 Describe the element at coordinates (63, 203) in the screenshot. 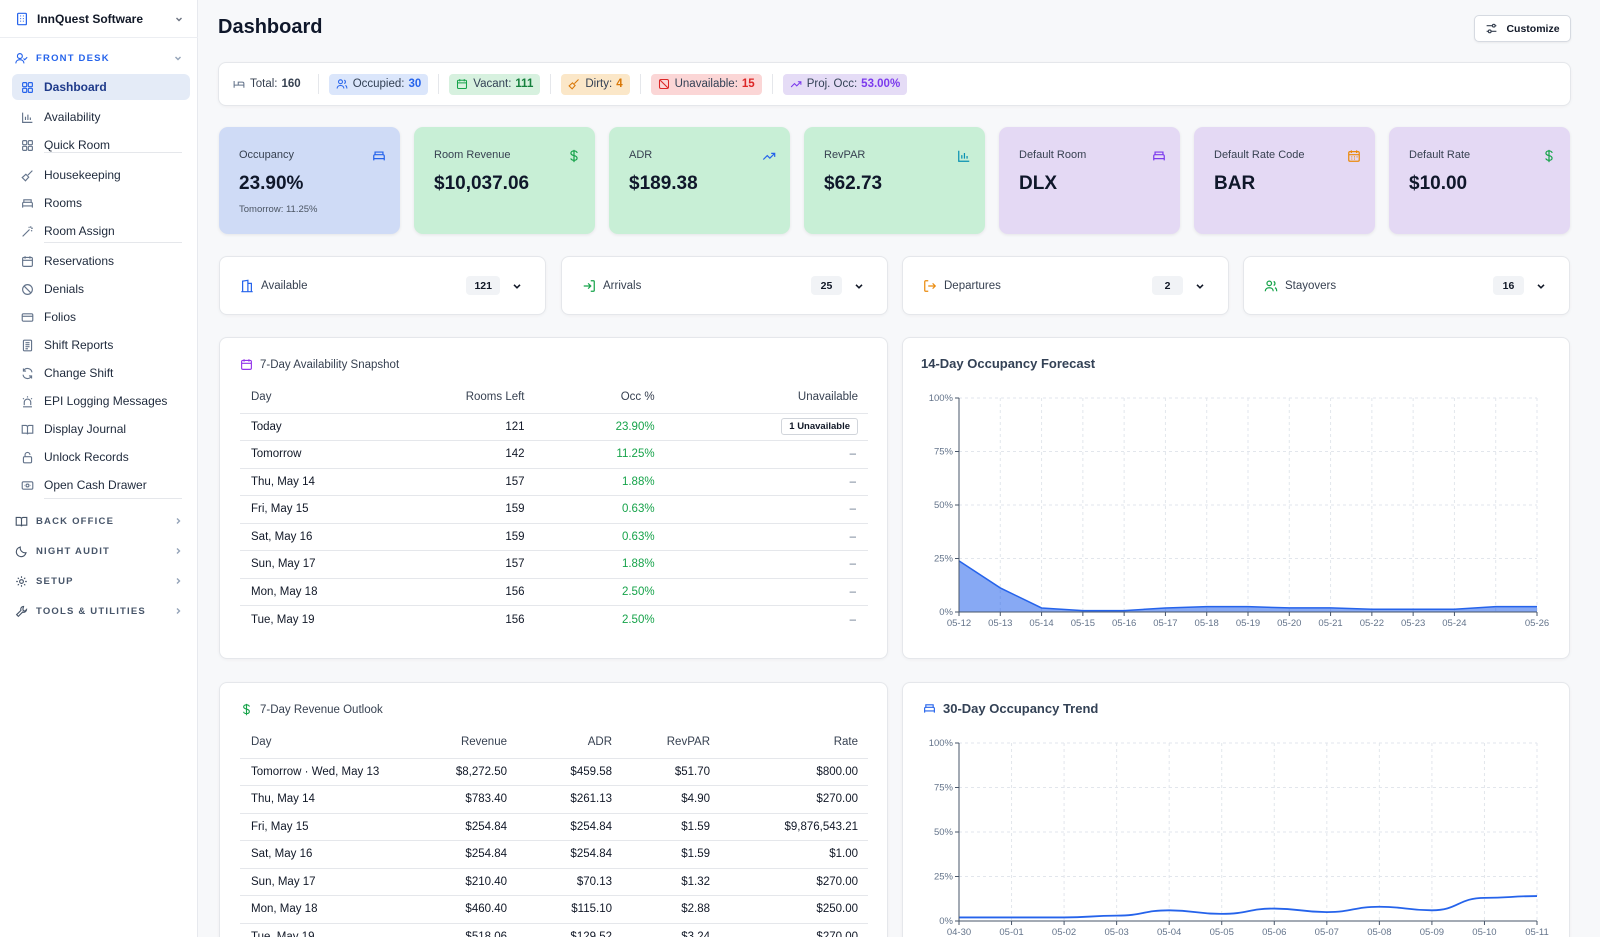

I see `sidebar-item-label: Rooms` at that location.